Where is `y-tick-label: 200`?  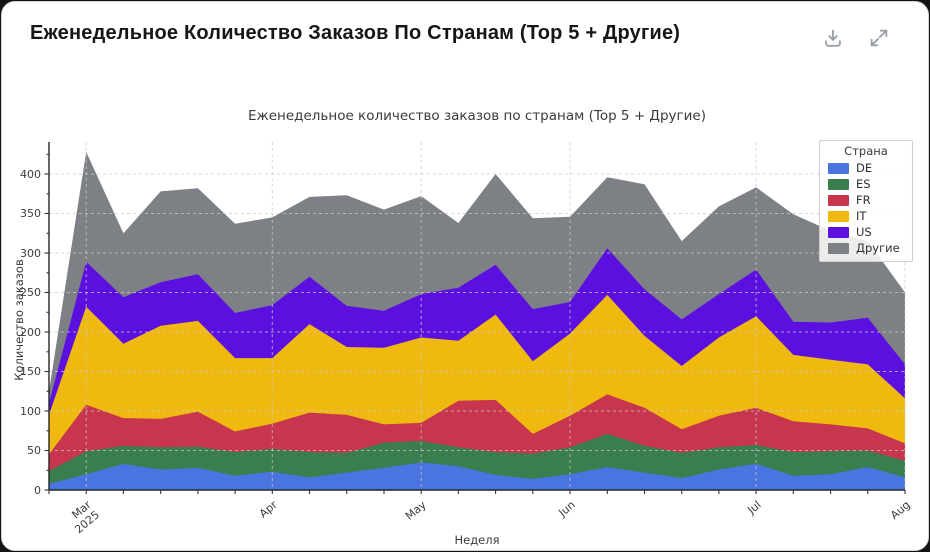 y-tick-label: 200 is located at coordinates (30, 332).